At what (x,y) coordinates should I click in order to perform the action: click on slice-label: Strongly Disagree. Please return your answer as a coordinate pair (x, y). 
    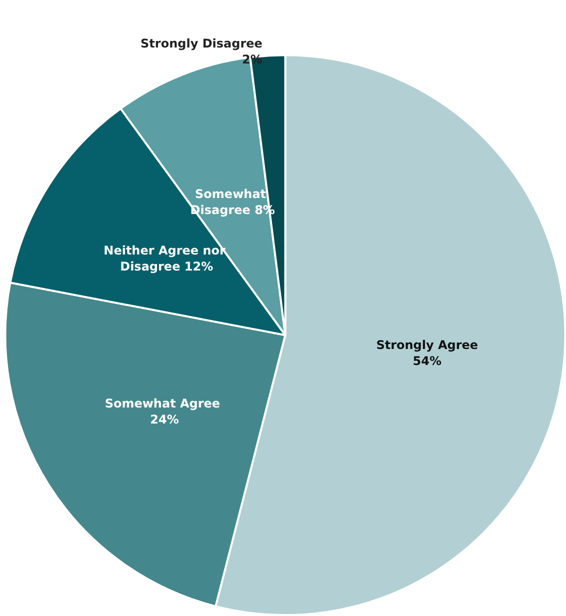
    Looking at the image, I should click on (201, 43).